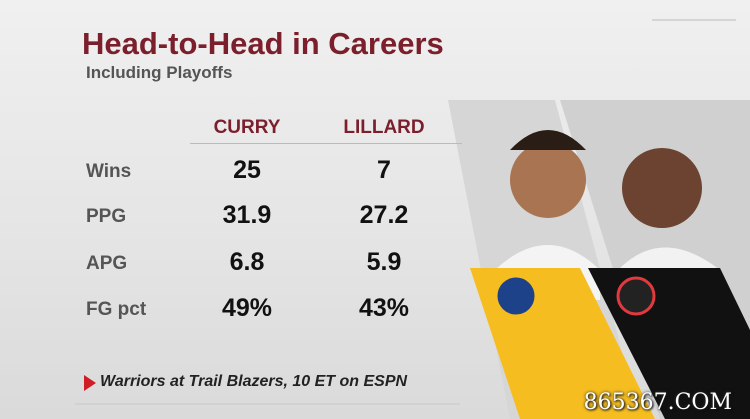  I want to click on stat-value: 5.9, so click(384, 262).